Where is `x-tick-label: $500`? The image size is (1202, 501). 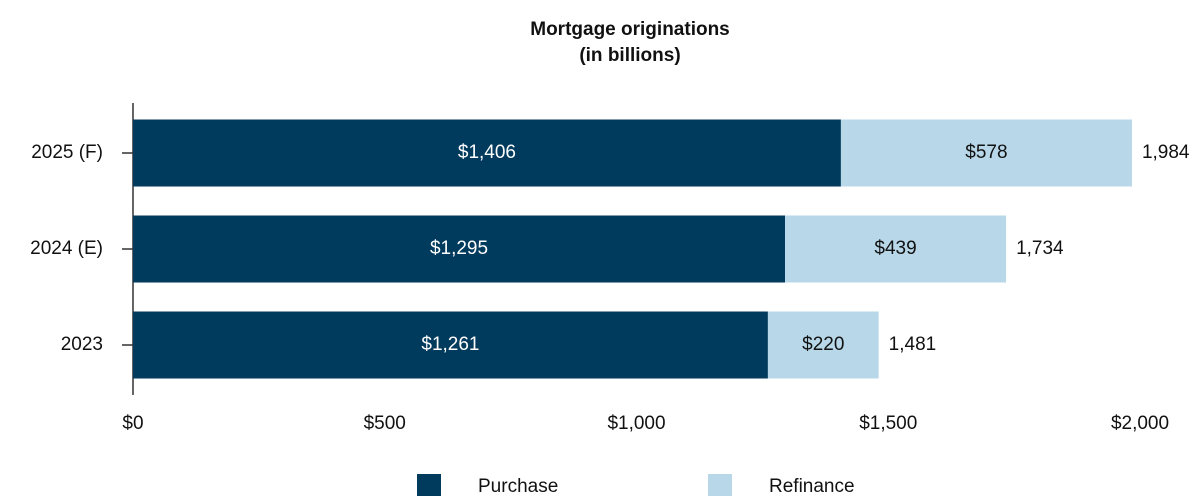
x-tick-label: $500 is located at coordinates (385, 423).